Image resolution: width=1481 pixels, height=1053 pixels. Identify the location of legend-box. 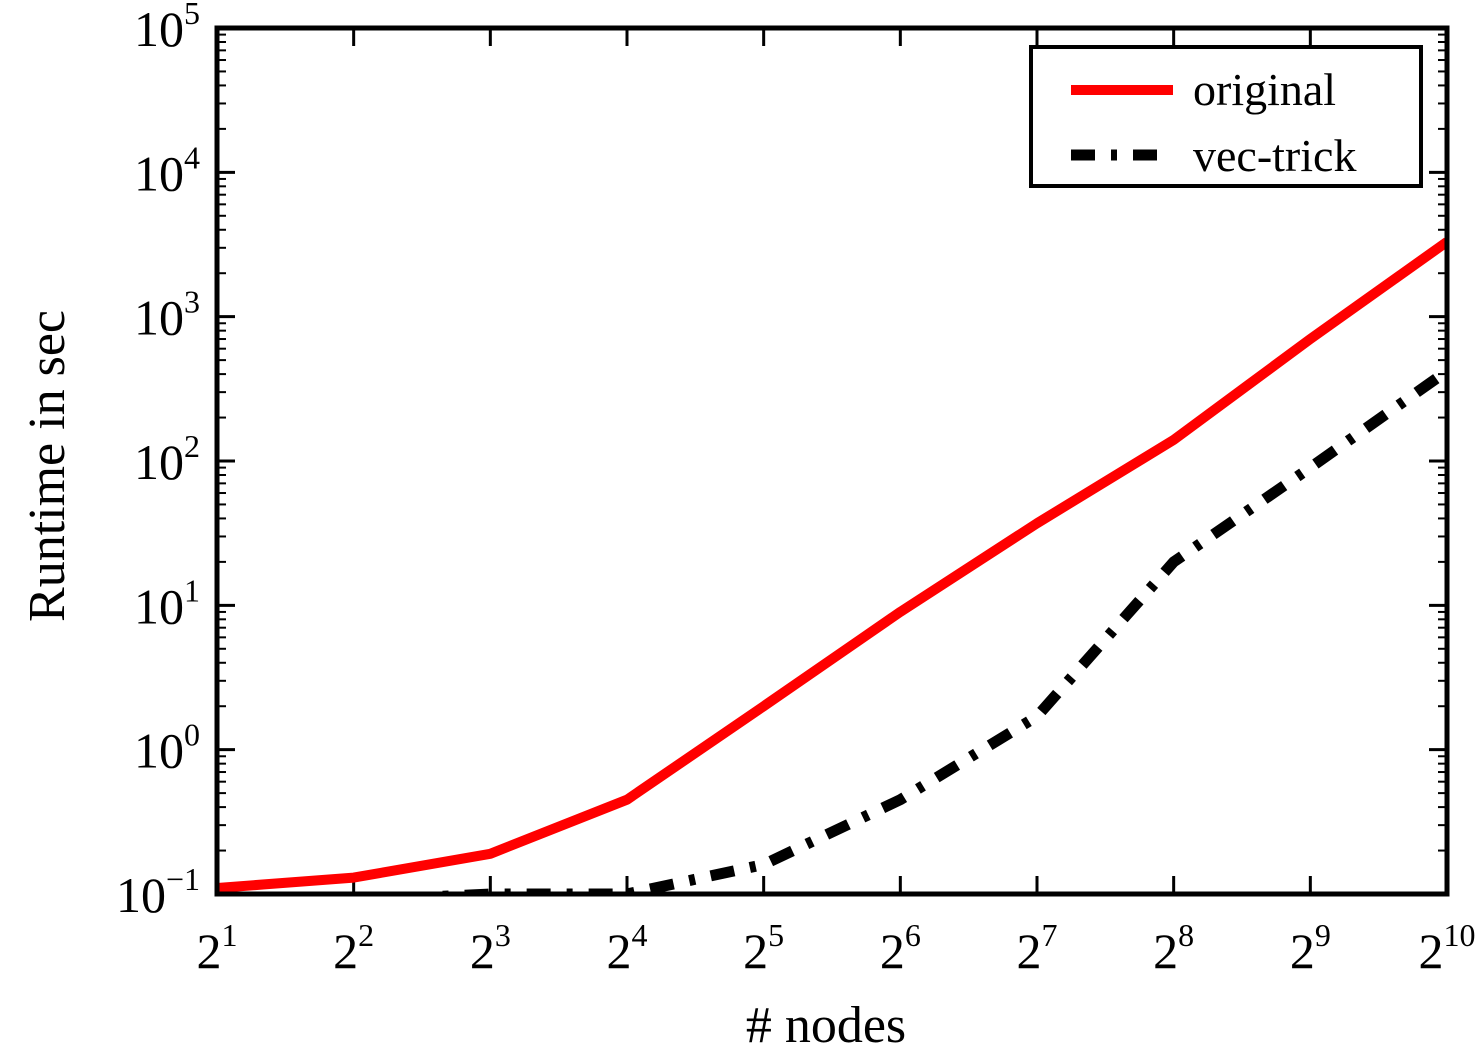
(1226, 116).